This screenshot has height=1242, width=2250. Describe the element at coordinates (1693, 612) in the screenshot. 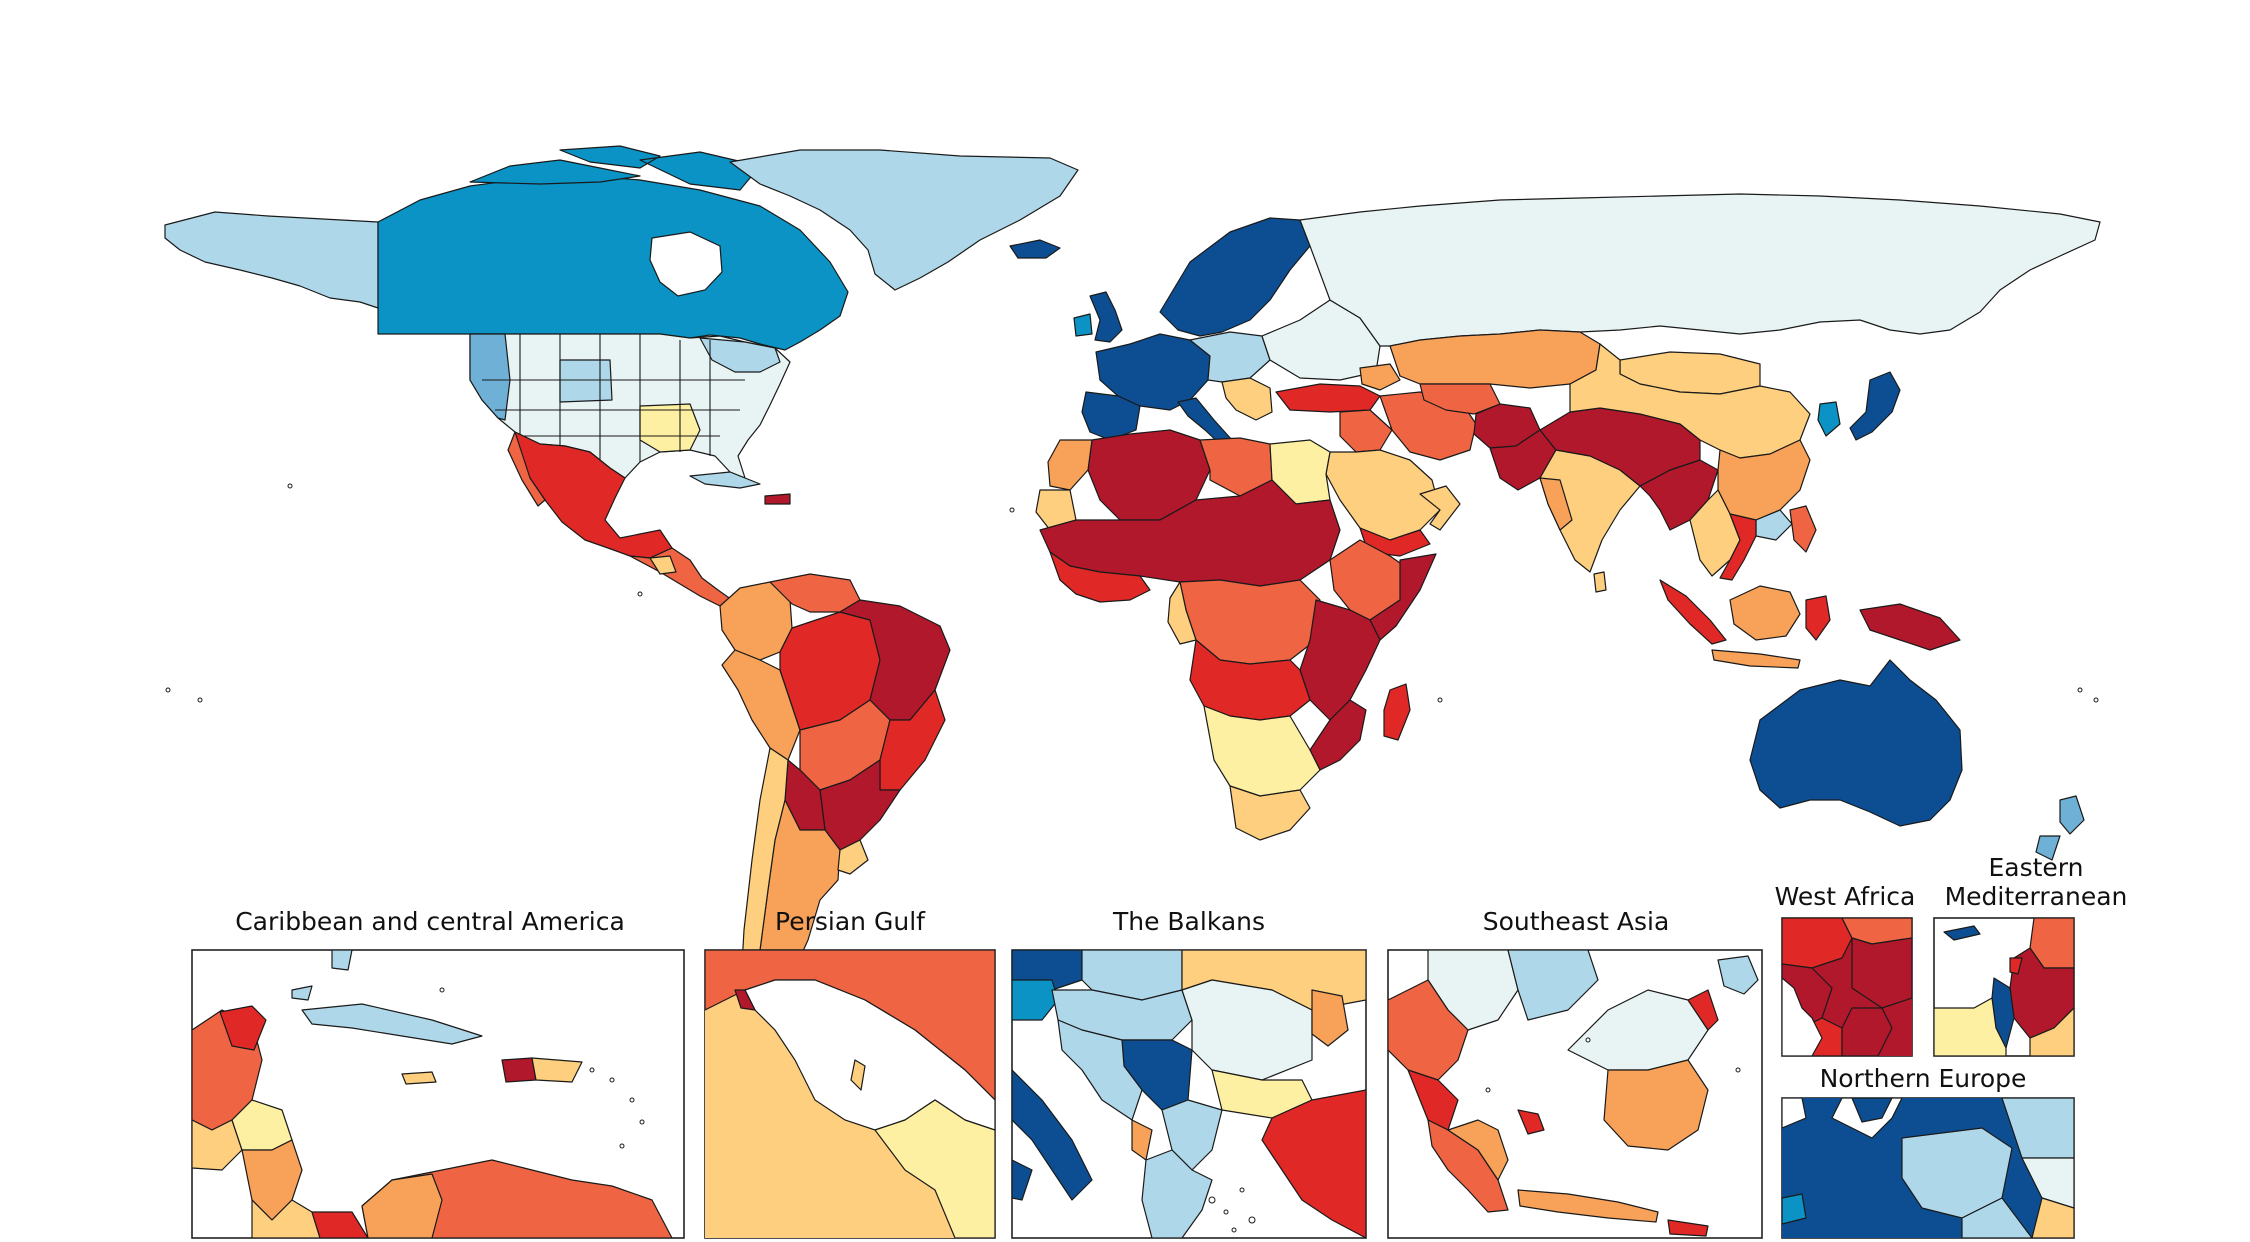

I see `region-sumatra` at that location.